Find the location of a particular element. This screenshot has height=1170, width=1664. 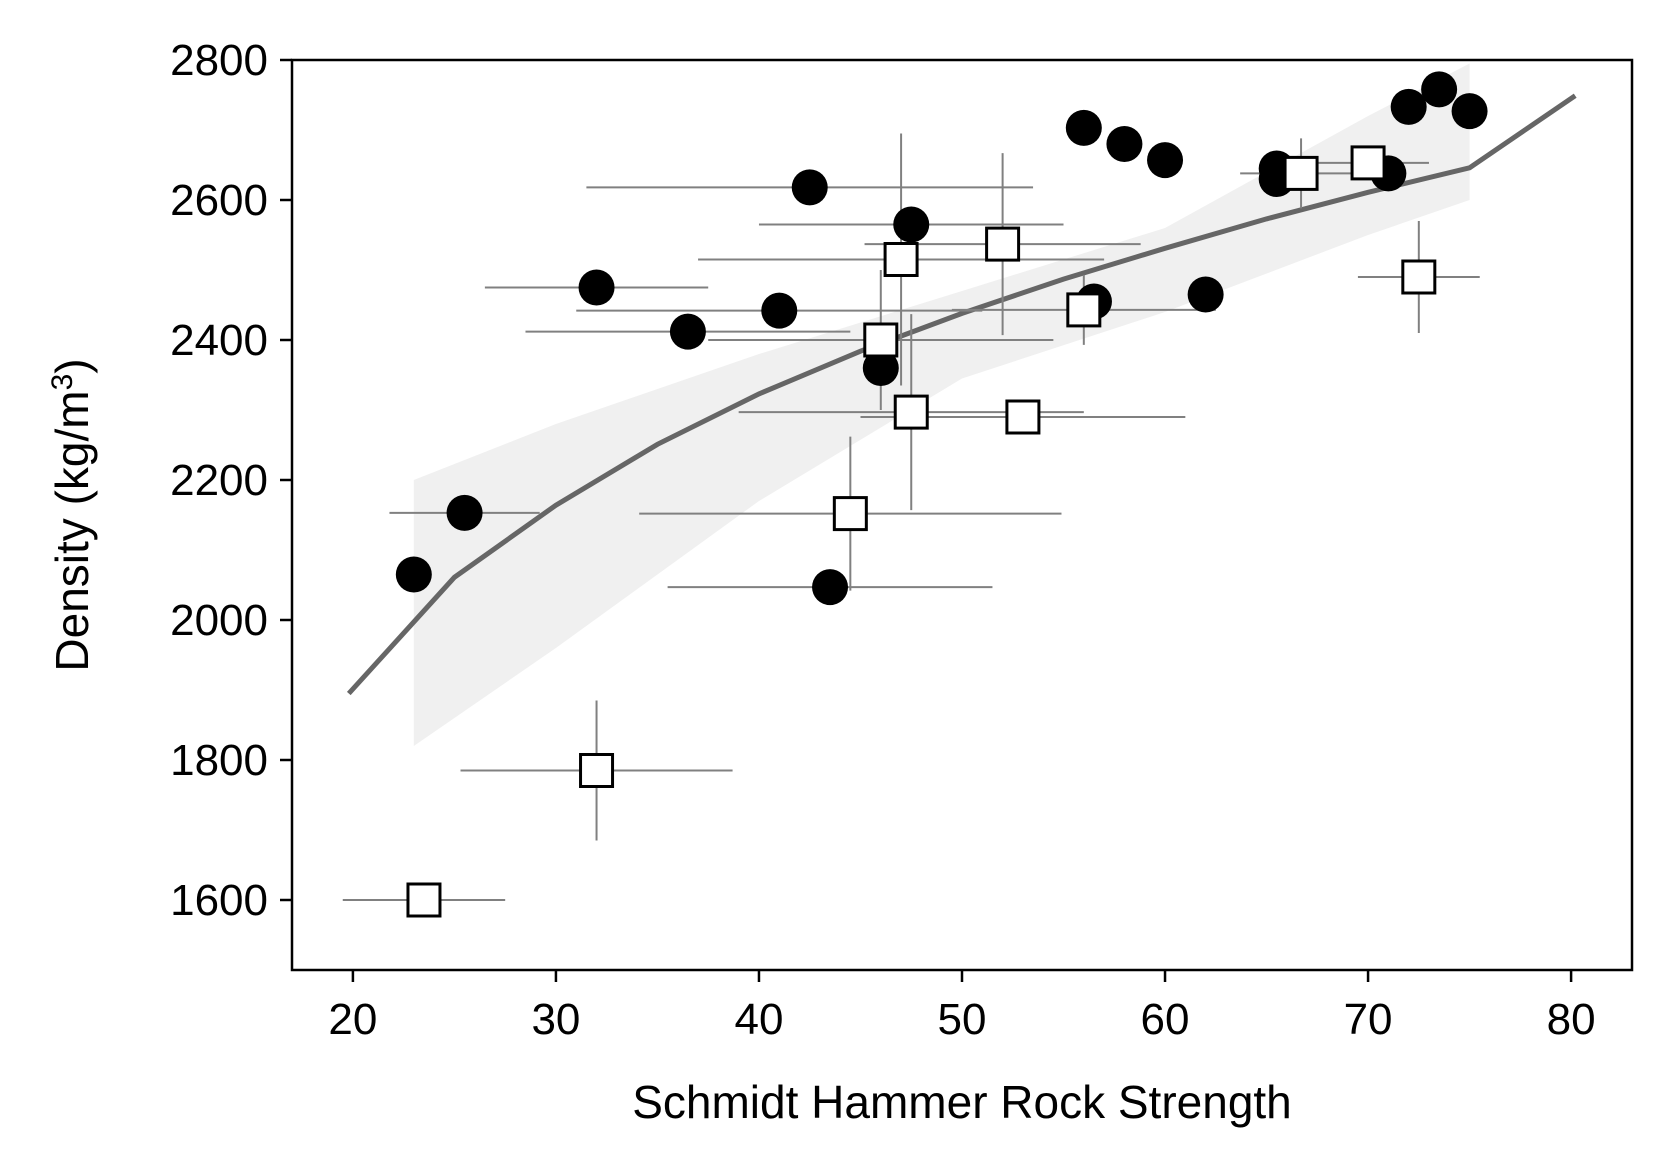

y-tick-label: 2000 is located at coordinates (219, 620).